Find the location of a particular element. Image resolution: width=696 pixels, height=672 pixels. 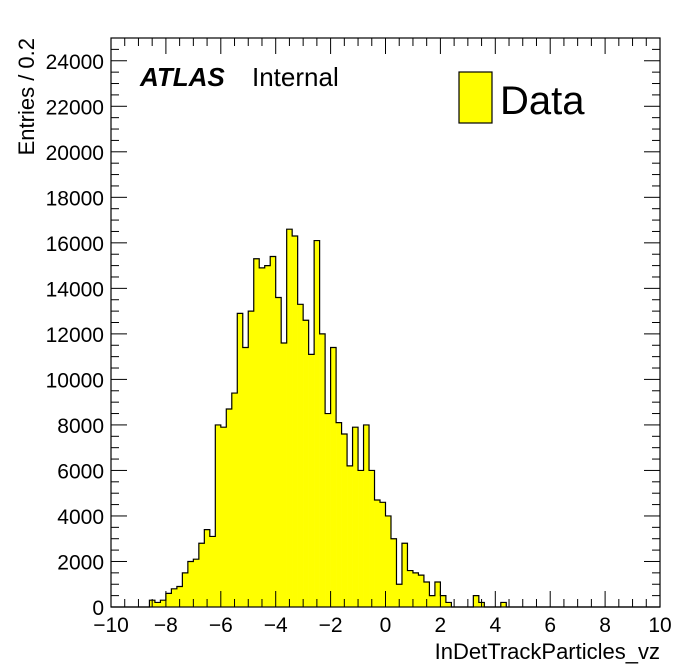

atlas-label: ATLAS is located at coordinates (182, 77).